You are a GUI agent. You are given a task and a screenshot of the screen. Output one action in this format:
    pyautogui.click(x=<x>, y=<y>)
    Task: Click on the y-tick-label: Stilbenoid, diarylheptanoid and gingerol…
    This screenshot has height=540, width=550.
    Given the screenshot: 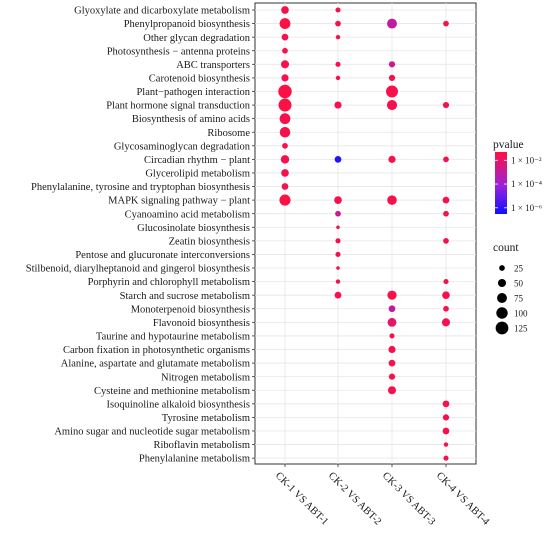 What is the action you would take?
    pyautogui.click(x=138, y=269)
    